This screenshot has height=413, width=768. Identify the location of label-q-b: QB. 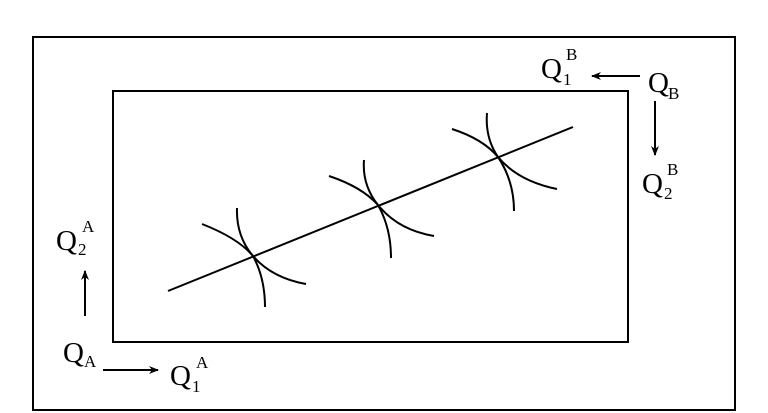
(663, 85).